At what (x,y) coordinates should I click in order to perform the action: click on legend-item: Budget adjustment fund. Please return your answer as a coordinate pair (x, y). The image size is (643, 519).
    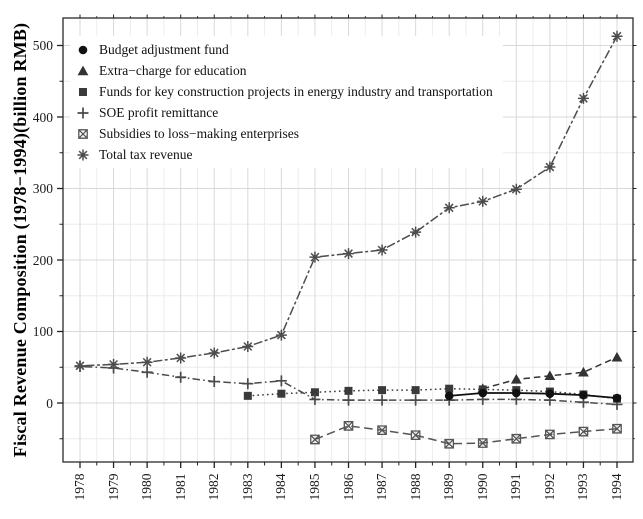
    Looking at the image, I should click on (283, 49).